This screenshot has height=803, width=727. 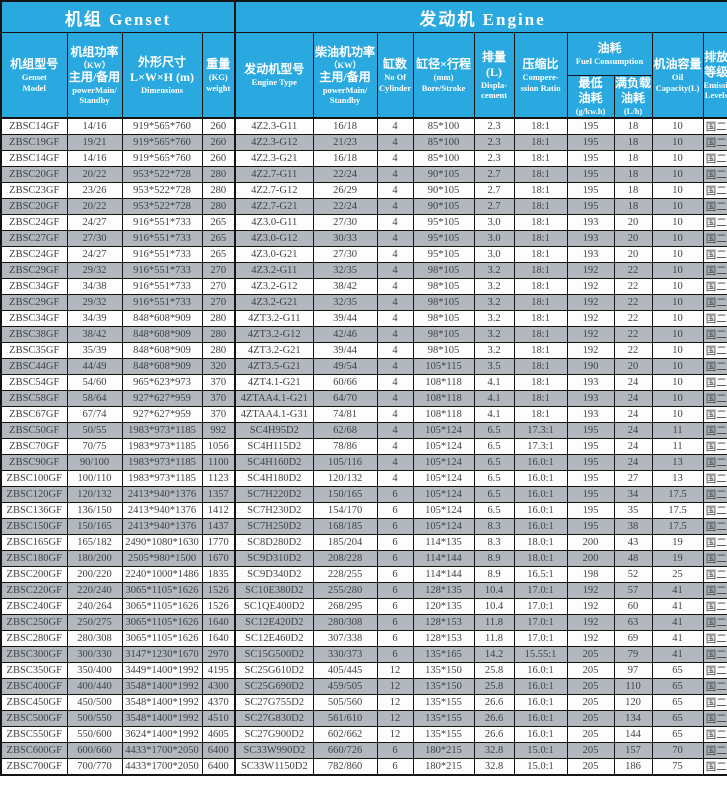 What do you see at coordinates (218, 686) in the screenshot?
I see `cell-weight: 4300` at bounding box center [218, 686].